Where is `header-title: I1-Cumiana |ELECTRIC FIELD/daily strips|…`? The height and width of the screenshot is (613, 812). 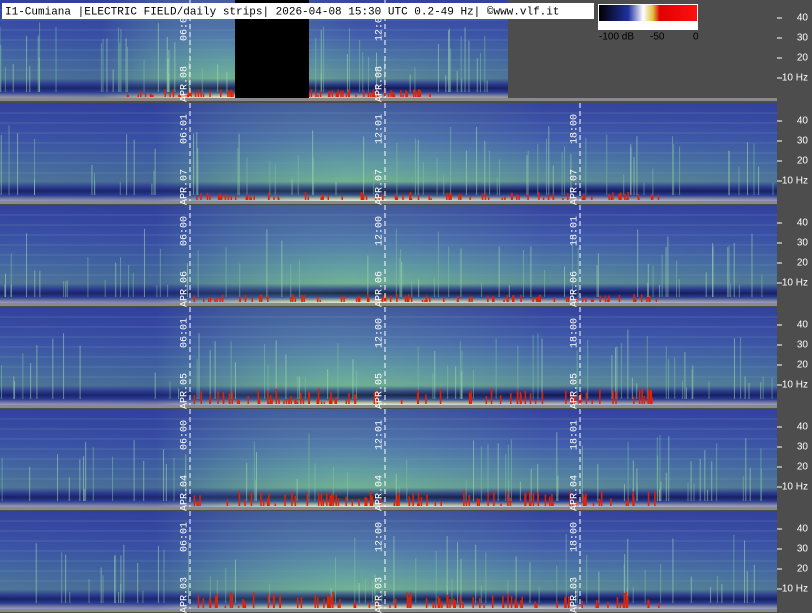
header-title: I1-Cumiana |ELECTRIC FIELD/daily strips|… is located at coordinates (282, 12).